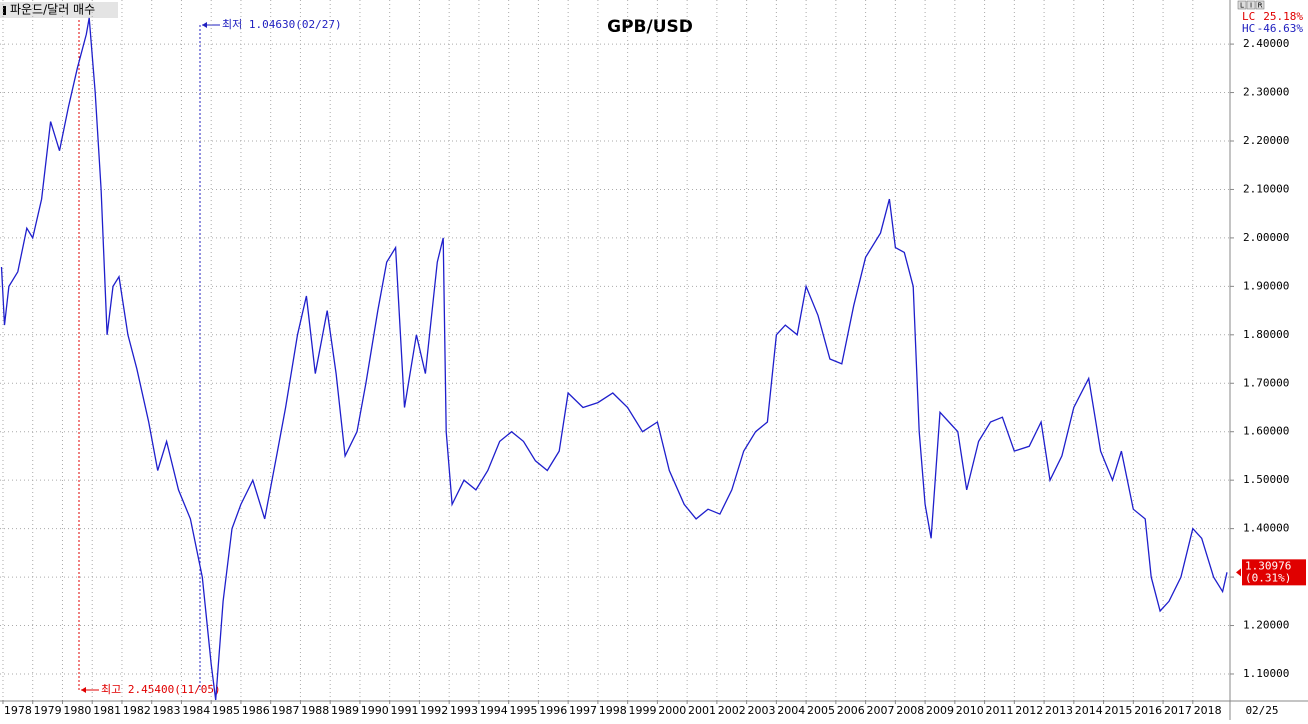 The width and height of the screenshot is (1308, 724). What do you see at coordinates (167, 710) in the screenshot?
I see `x-tick-label: 1983` at bounding box center [167, 710].